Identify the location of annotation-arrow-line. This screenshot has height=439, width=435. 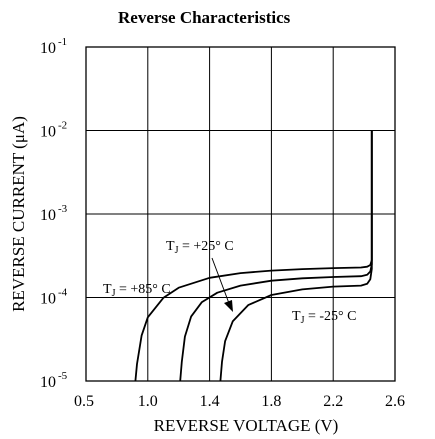
(221, 282).